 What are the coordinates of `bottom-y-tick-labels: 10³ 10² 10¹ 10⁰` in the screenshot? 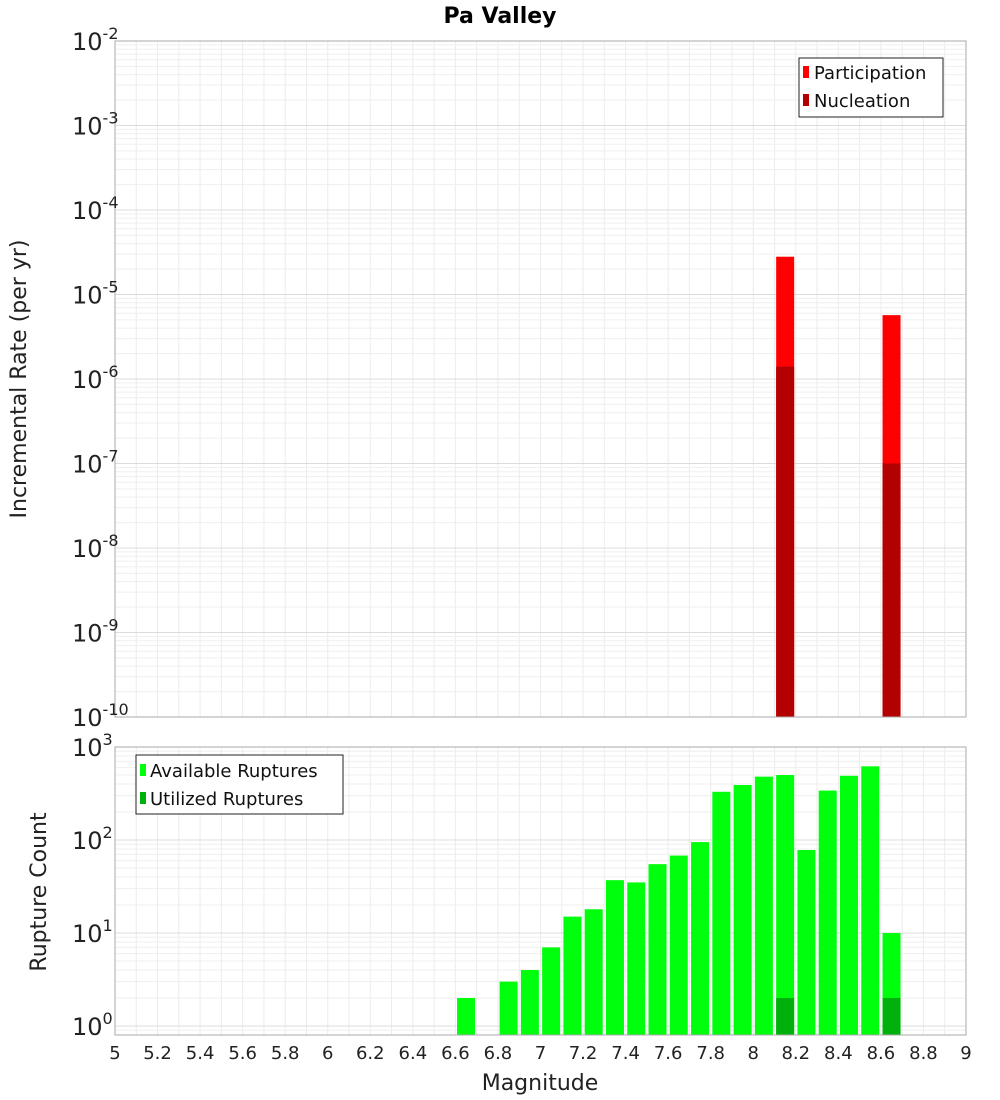 It's located at (92, 885).